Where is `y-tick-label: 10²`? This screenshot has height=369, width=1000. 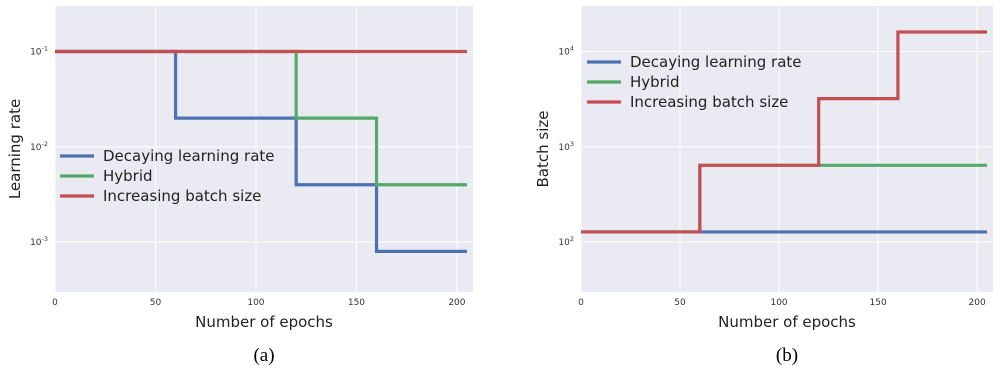
y-tick-label: 10² is located at coordinates (566, 241).